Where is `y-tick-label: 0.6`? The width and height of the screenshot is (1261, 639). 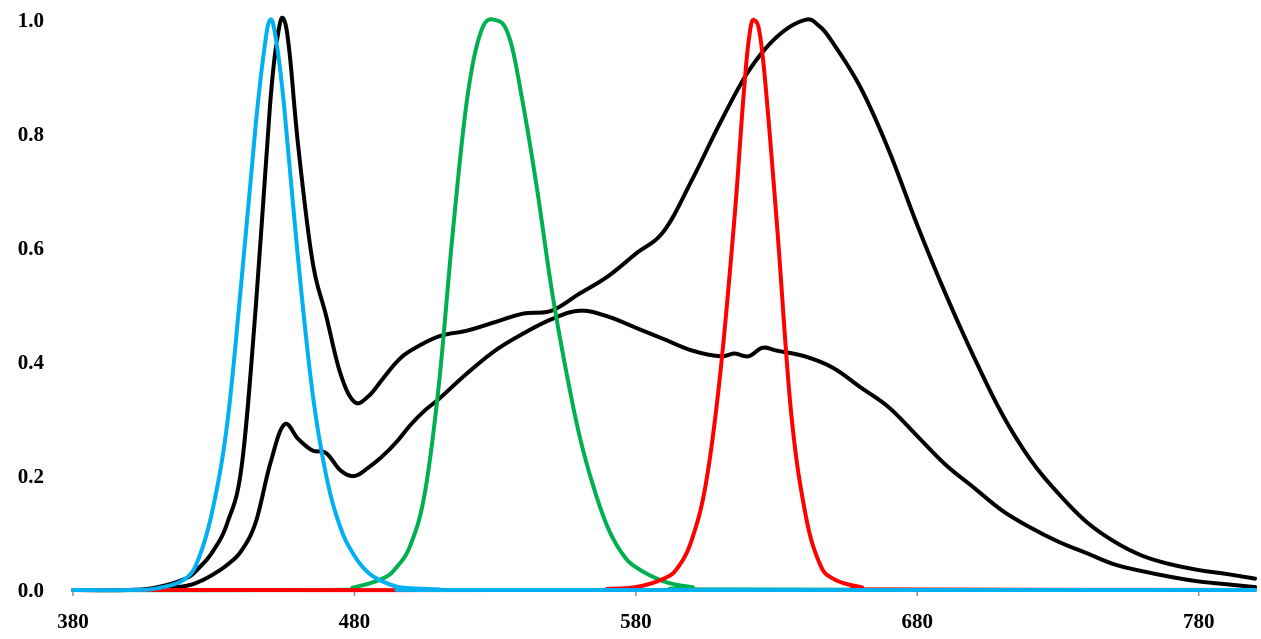 y-tick-label: 0.6 is located at coordinates (31, 248).